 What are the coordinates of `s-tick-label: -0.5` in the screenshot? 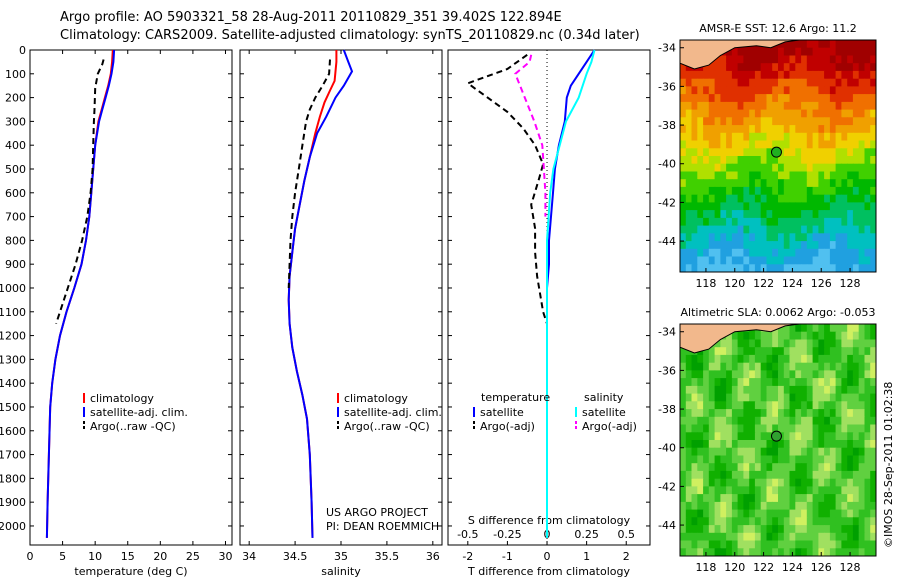 It's located at (467, 534).